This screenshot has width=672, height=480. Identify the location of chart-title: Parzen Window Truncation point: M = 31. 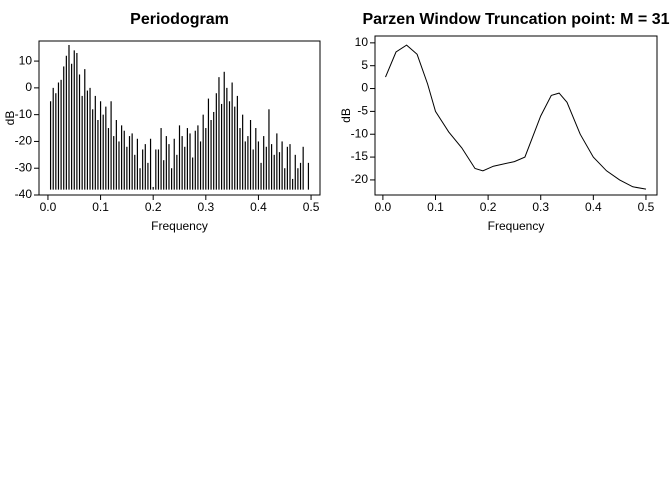
(516, 19).